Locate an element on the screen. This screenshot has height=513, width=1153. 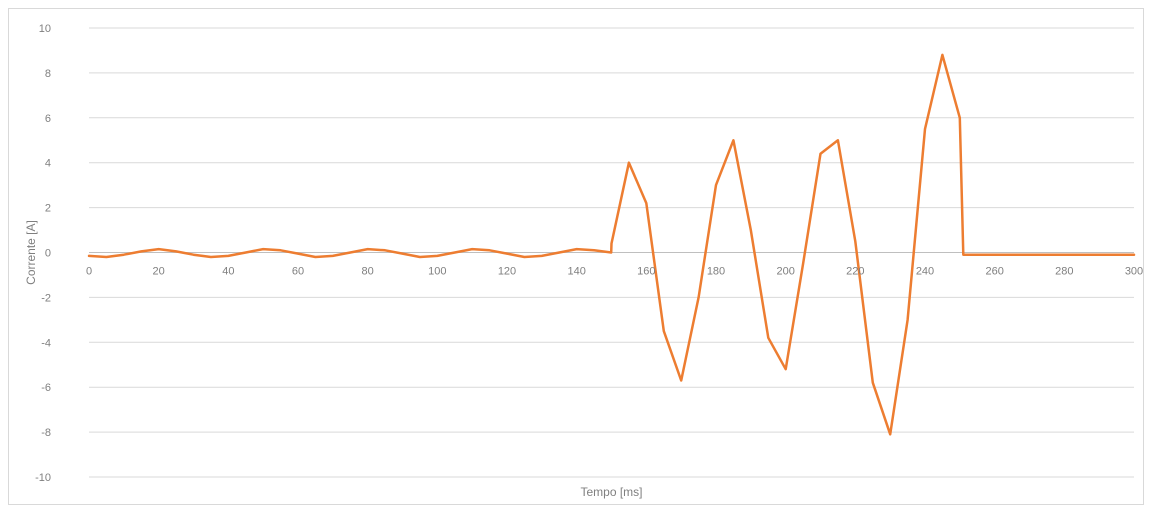
y-tick-label: -6 is located at coordinates (46, 388).